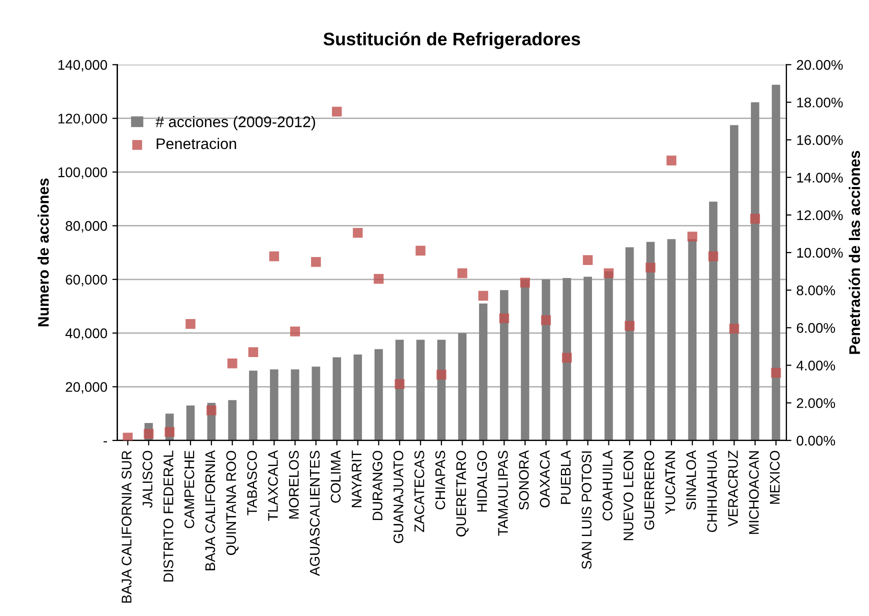  What do you see at coordinates (293, 484) in the screenshot?
I see `x-tick-label: MORELOS` at bounding box center [293, 484].